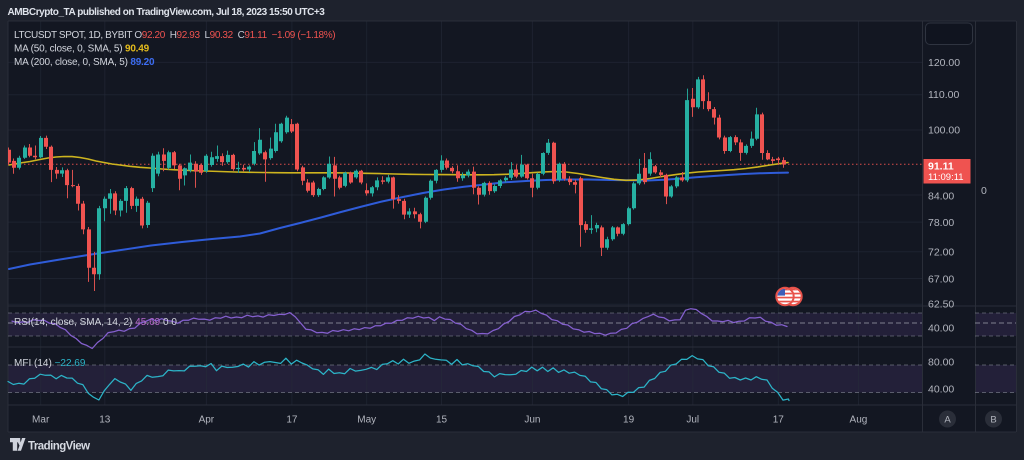 Image resolution: width=1024 pixels, height=460 pixels. I want to click on svg-text: 67.00, so click(941, 280).